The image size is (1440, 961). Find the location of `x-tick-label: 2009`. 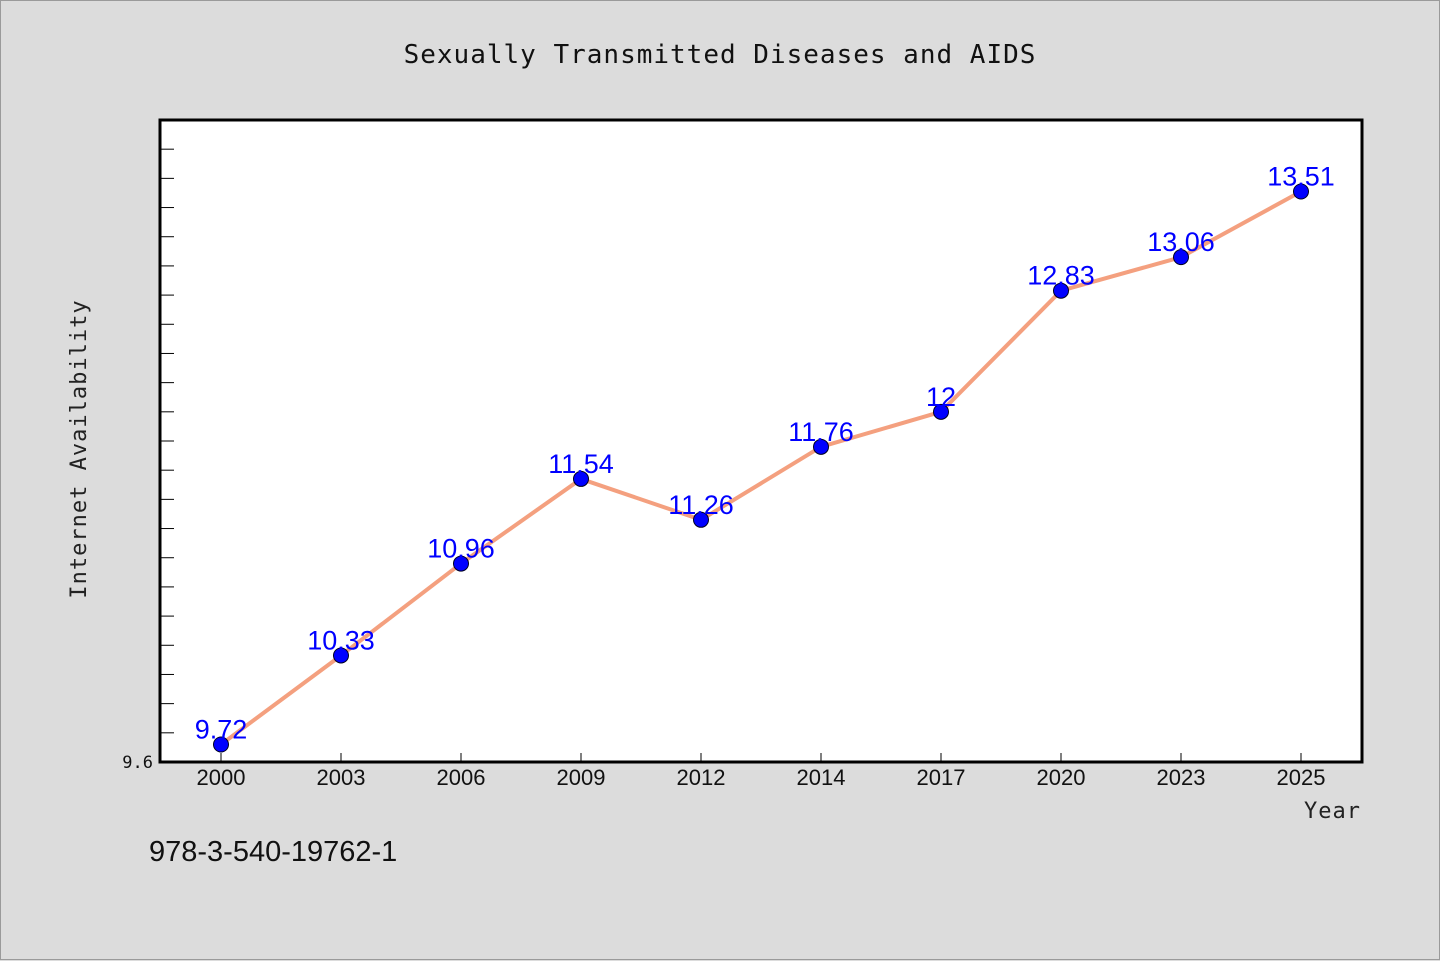

x-tick-label: 2009 is located at coordinates (581, 777).